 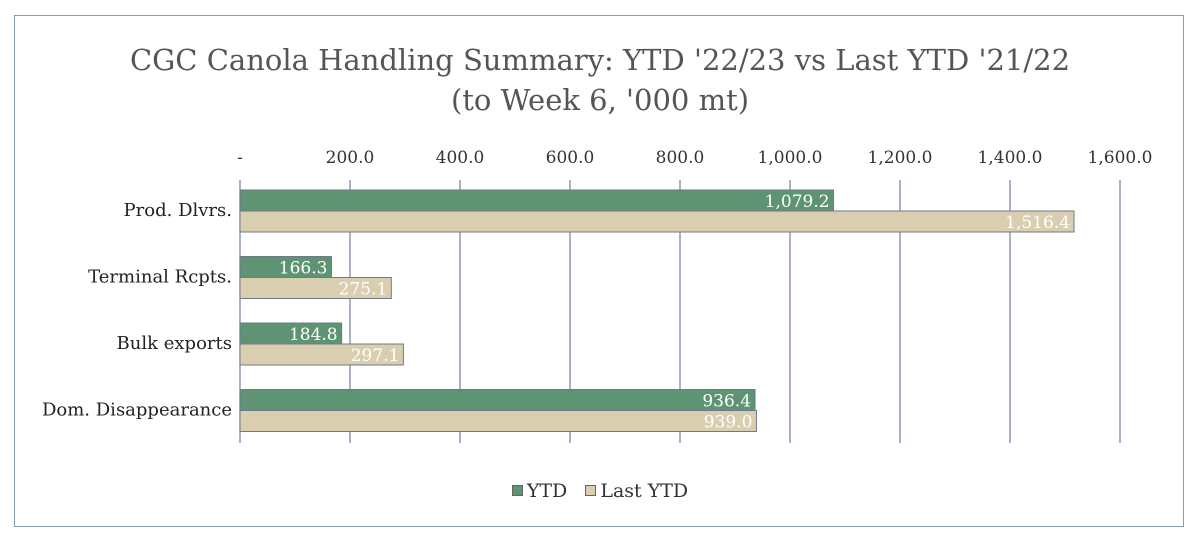 What do you see at coordinates (726, 402) in the screenshot?
I see `data-label-ytd-dom-disappearance: 936.4` at bounding box center [726, 402].